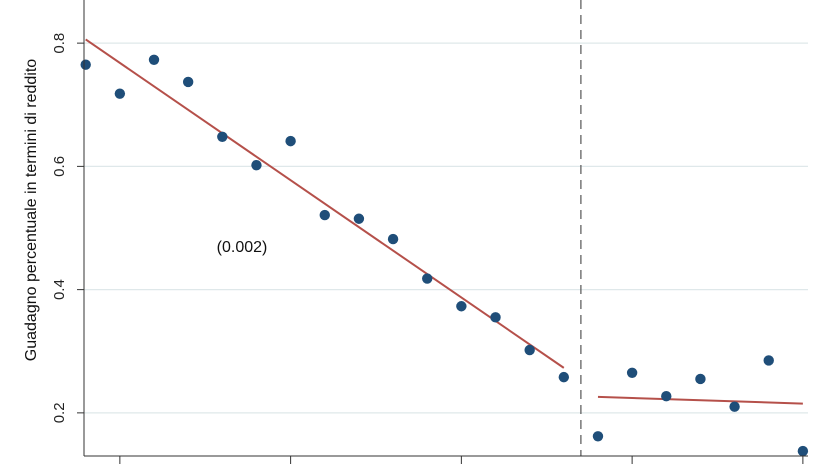  What do you see at coordinates (59, 289) in the screenshot?
I see `y-tick-label-1: 0.4` at bounding box center [59, 289].